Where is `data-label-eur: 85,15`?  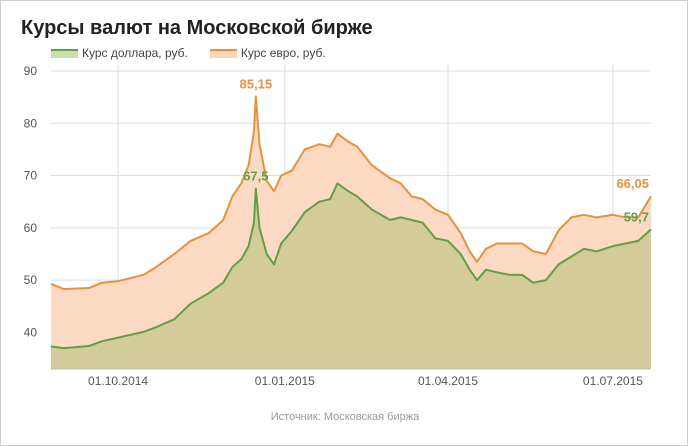
data-label-eur: 85,15 is located at coordinates (256, 83).